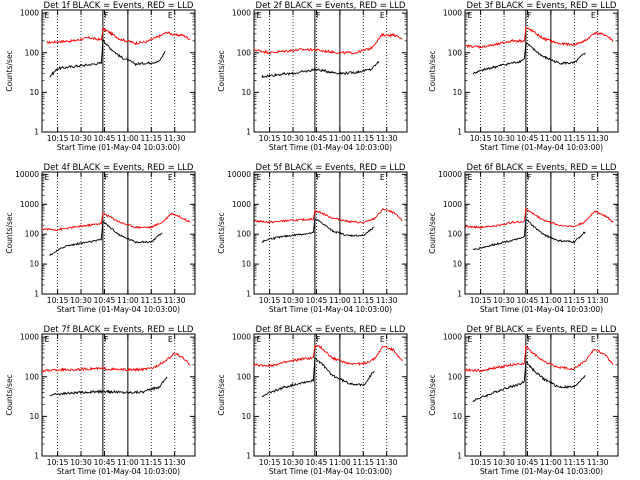 The width and height of the screenshot is (640, 480). What do you see at coordinates (119, 168) in the screenshot?
I see `panel-title: Det 4f BLACK = Events, RED = LLD` at bounding box center [119, 168].